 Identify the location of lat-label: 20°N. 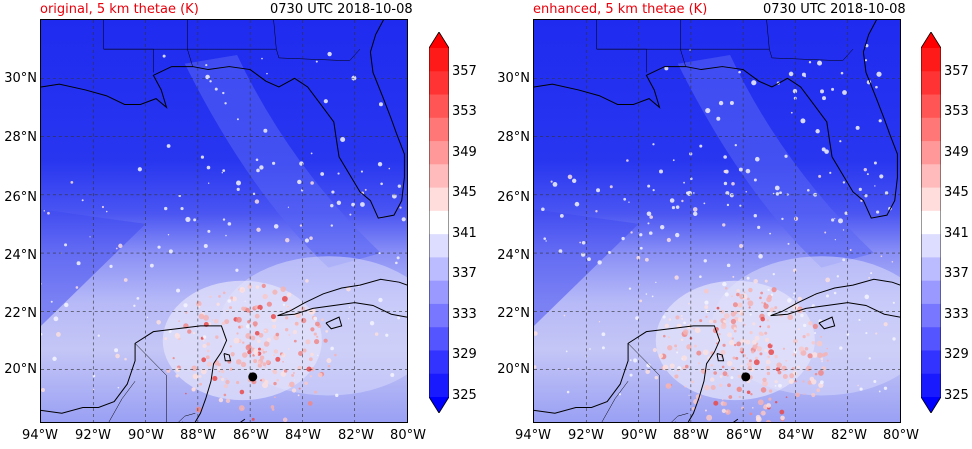
(20, 369).